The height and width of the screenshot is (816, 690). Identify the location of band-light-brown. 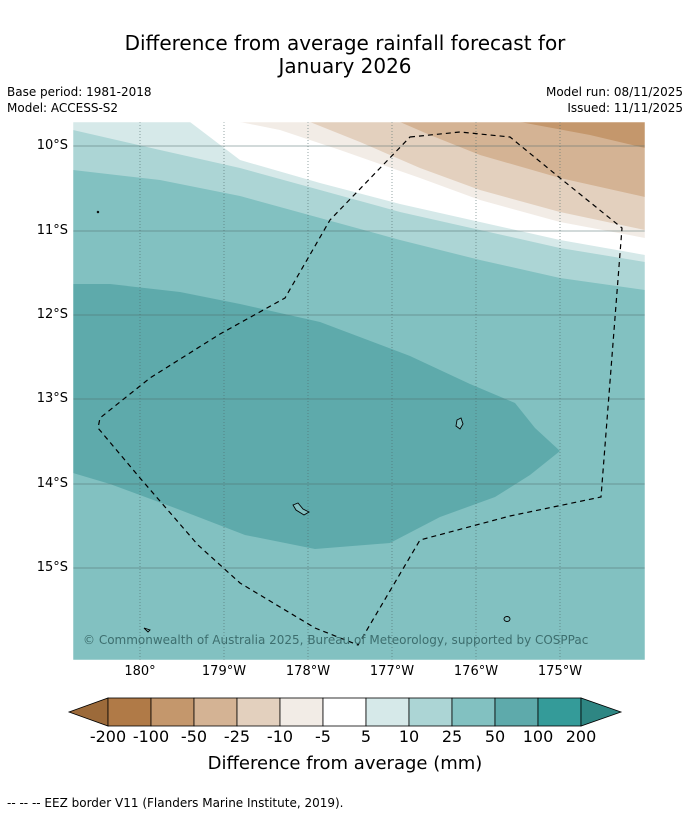
(522, 159).